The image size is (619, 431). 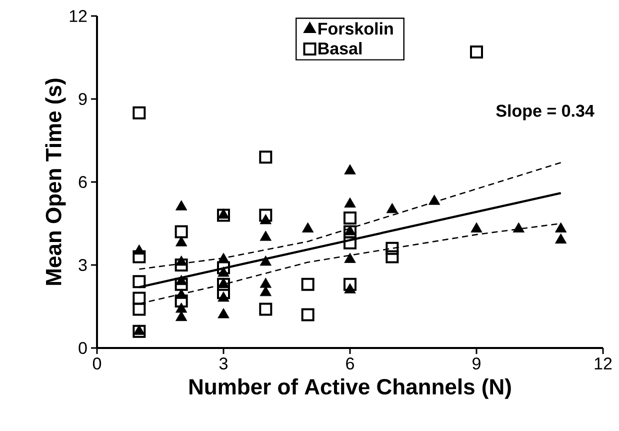 I want to click on y-tick-label: 9, so click(x=82, y=99).